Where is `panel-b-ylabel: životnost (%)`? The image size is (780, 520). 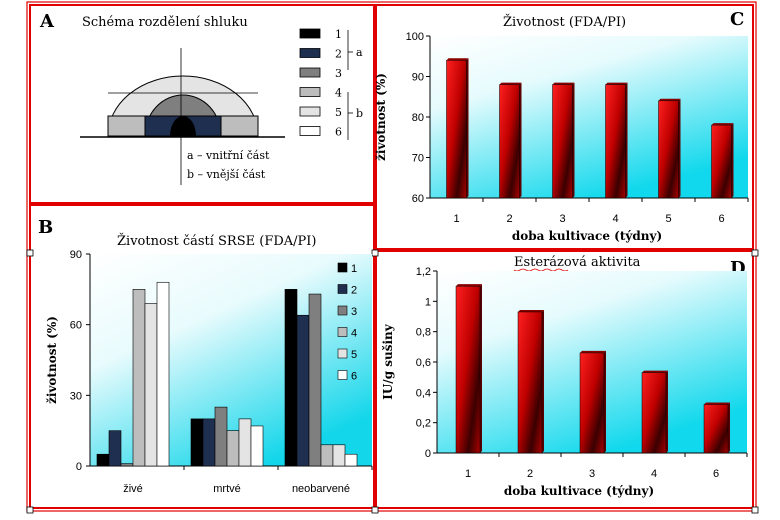 panel-b-ylabel: životnost (%) is located at coordinates (52, 360).